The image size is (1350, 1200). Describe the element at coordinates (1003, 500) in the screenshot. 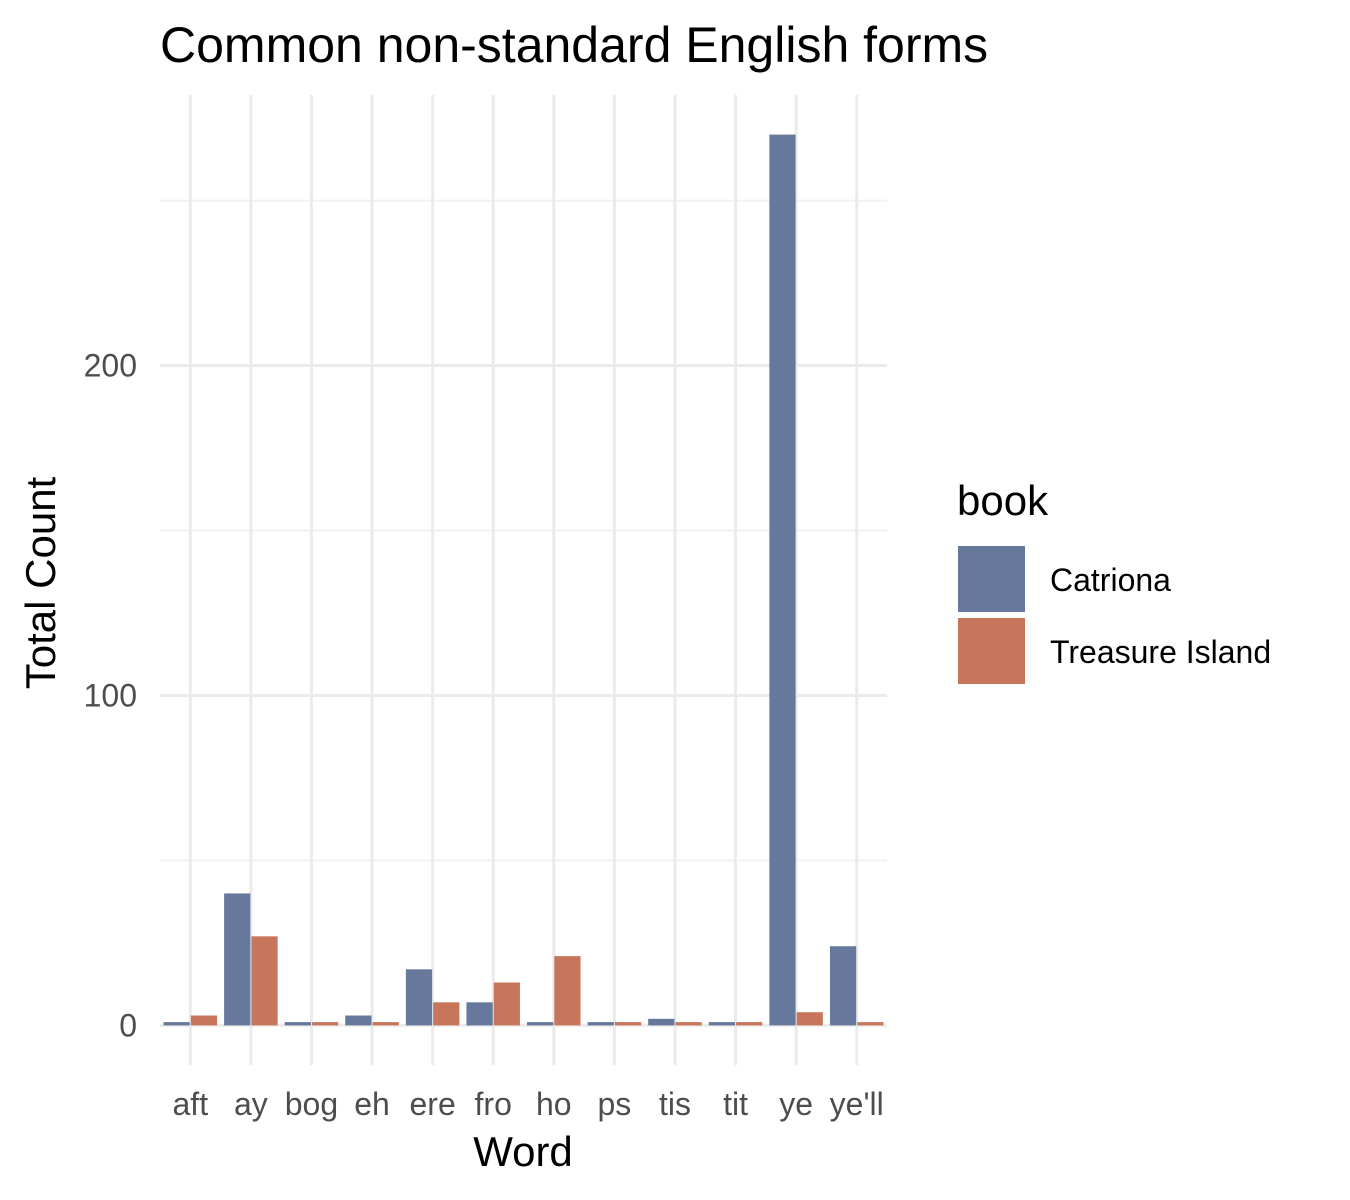

I see `legend-title: book` at that location.